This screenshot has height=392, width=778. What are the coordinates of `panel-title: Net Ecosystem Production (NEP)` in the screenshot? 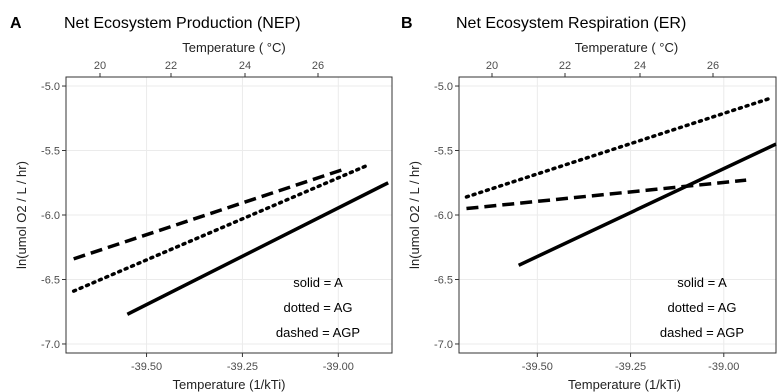 It's located at (182, 23).